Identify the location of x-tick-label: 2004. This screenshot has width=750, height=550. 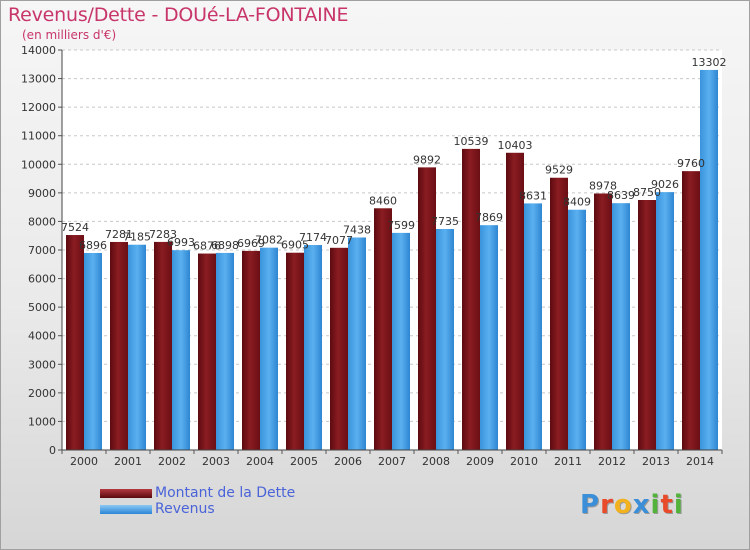
(260, 461).